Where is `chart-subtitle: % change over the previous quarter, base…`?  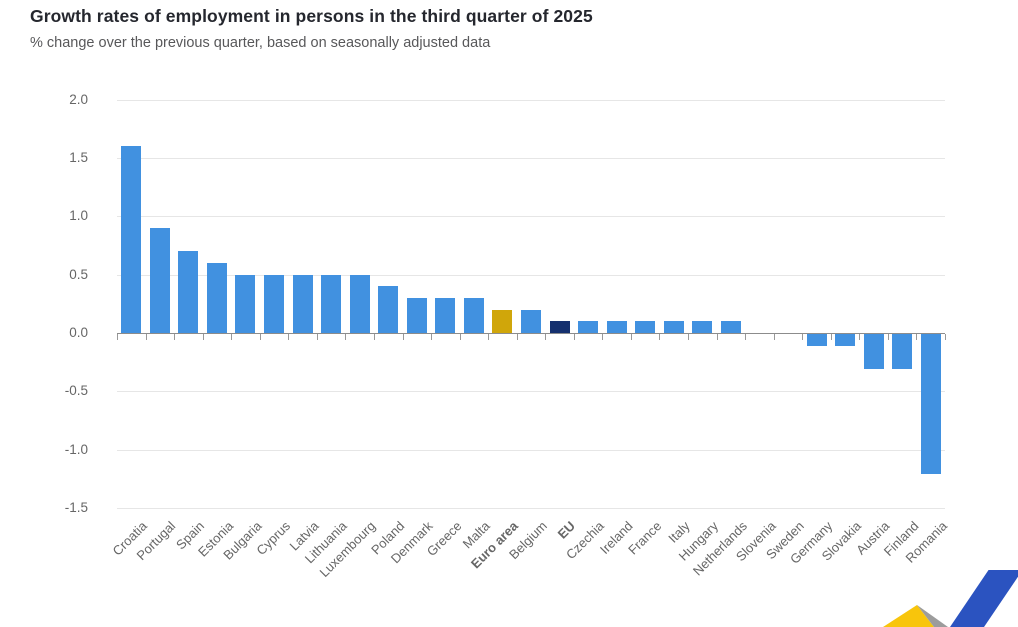 chart-subtitle: % change over the previous quarter, base… is located at coordinates (260, 43).